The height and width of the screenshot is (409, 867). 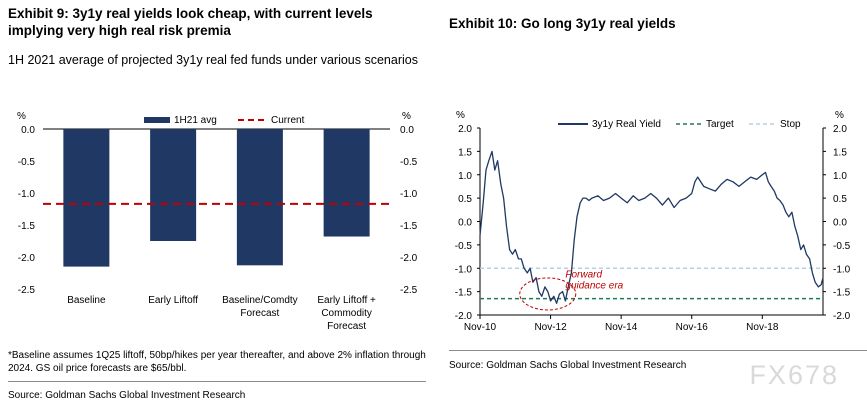 What do you see at coordinates (840, 176) in the screenshot?
I see `y-tick-right: 1.0` at bounding box center [840, 176].